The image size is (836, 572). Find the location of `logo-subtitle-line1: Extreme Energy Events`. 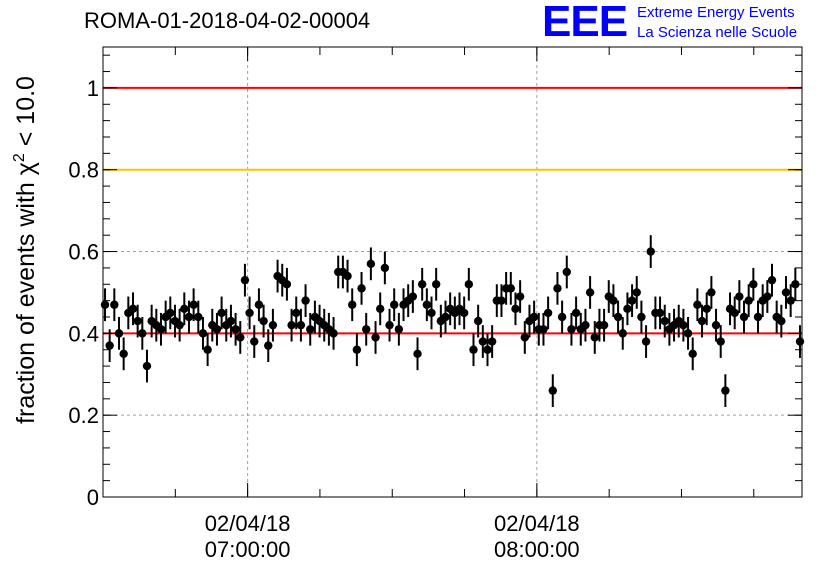

logo-subtitle-line1: Extreme Energy Events is located at coordinates (716, 12).